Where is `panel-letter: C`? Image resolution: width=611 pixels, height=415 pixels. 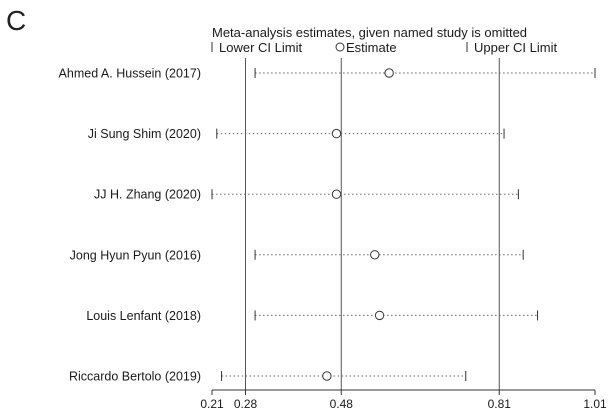
panel-letter: C is located at coordinates (16, 20).